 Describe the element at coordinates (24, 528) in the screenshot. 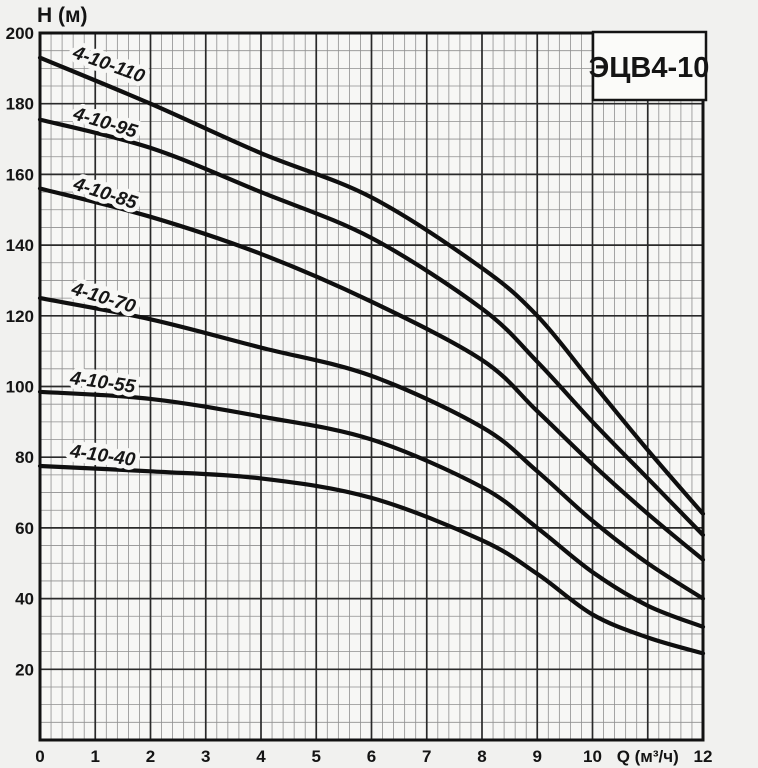

I see `y-tick-60: 60` at that location.